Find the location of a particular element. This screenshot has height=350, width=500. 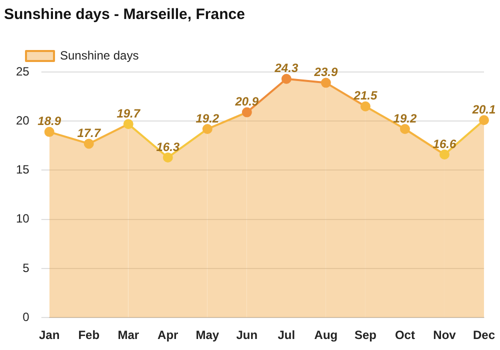

data-label: 16.6 is located at coordinates (444, 143).